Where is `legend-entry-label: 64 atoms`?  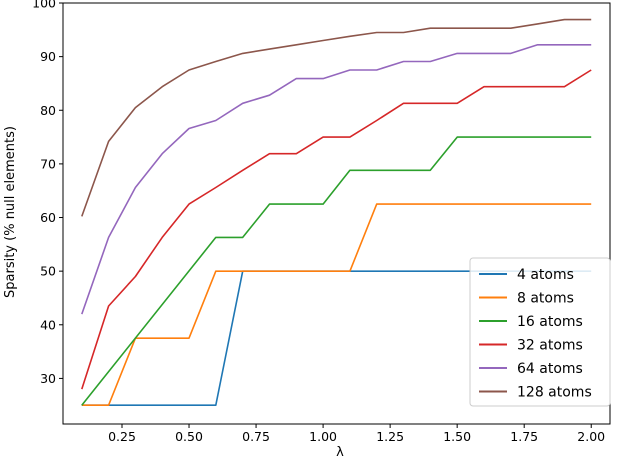
legend-entry-label: 64 atoms is located at coordinates (550, 369).